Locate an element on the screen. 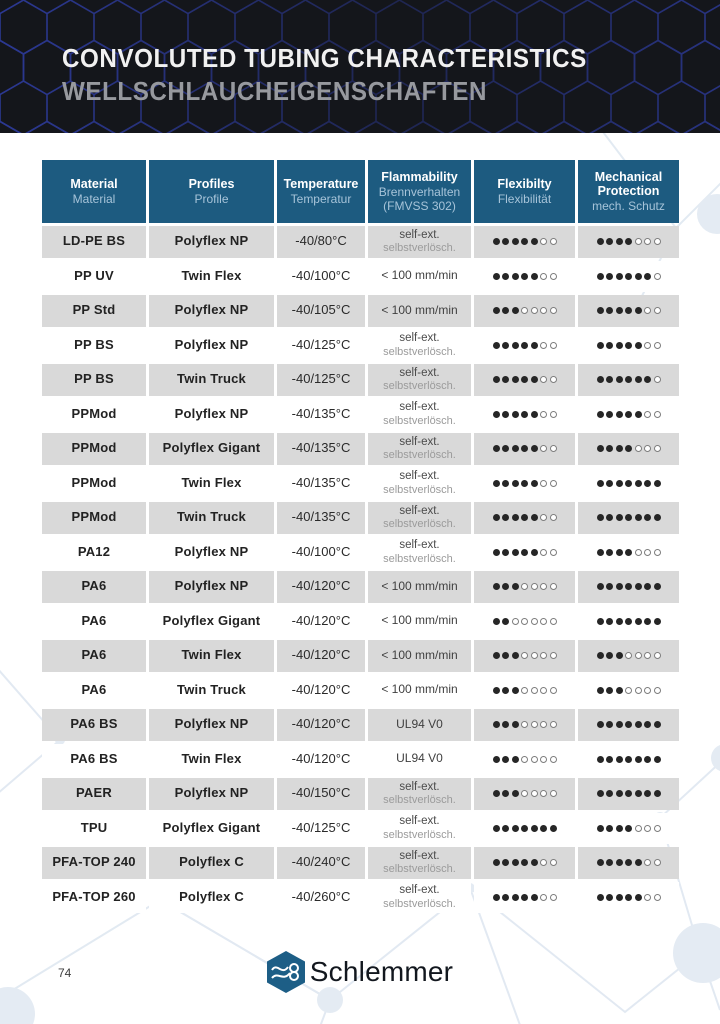 The image size is (720, 1024). material-label: PFA-TOP 260 is located at coordinates (94, 896).